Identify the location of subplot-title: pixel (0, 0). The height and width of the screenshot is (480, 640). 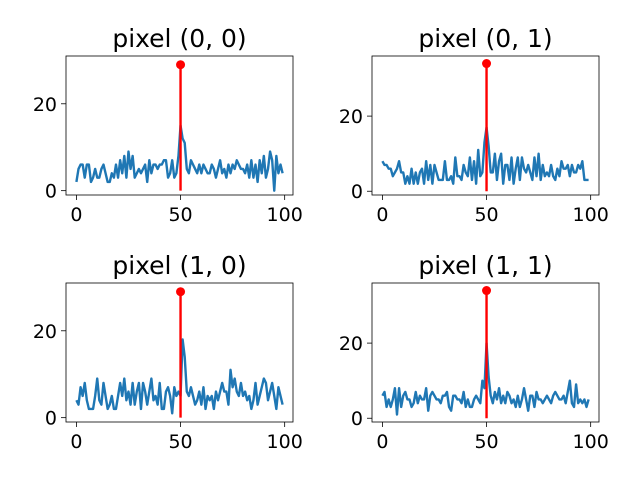
(179, 38).